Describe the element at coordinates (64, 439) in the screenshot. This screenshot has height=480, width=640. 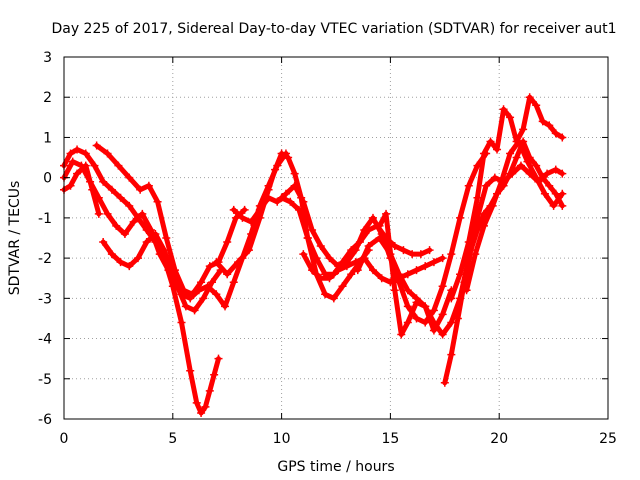
I see `x-tick-label: 0` at that location.